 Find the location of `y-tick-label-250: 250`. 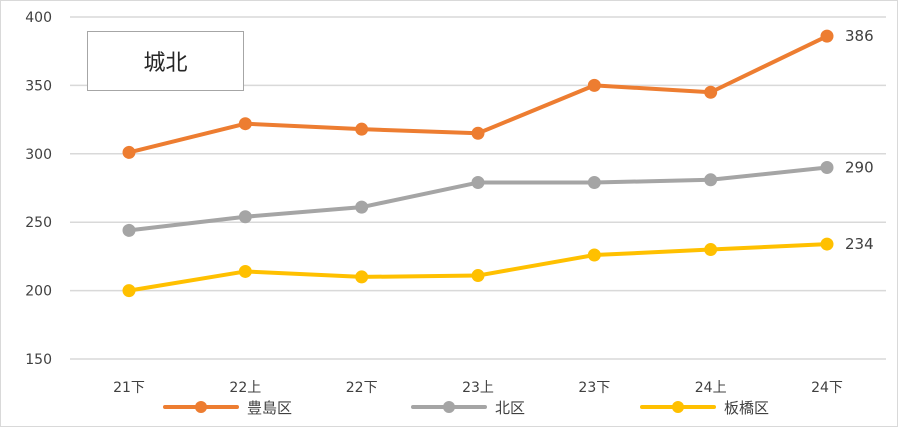

y-tick-label-250: 250 is located at coordinates (38, 223).